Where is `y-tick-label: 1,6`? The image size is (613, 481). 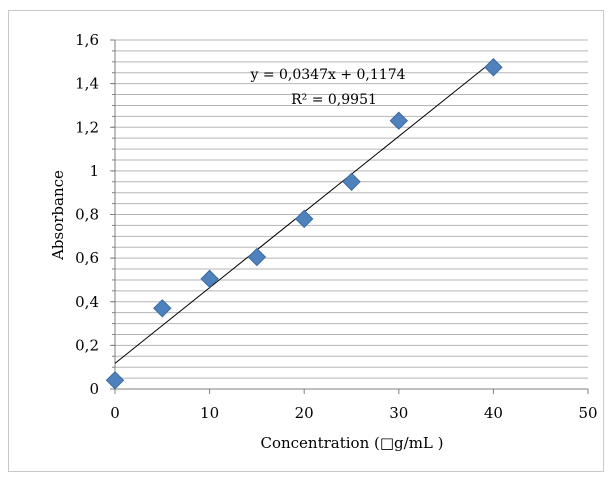 y-tick-label: 1,6 is located at coordinates (87, 40).